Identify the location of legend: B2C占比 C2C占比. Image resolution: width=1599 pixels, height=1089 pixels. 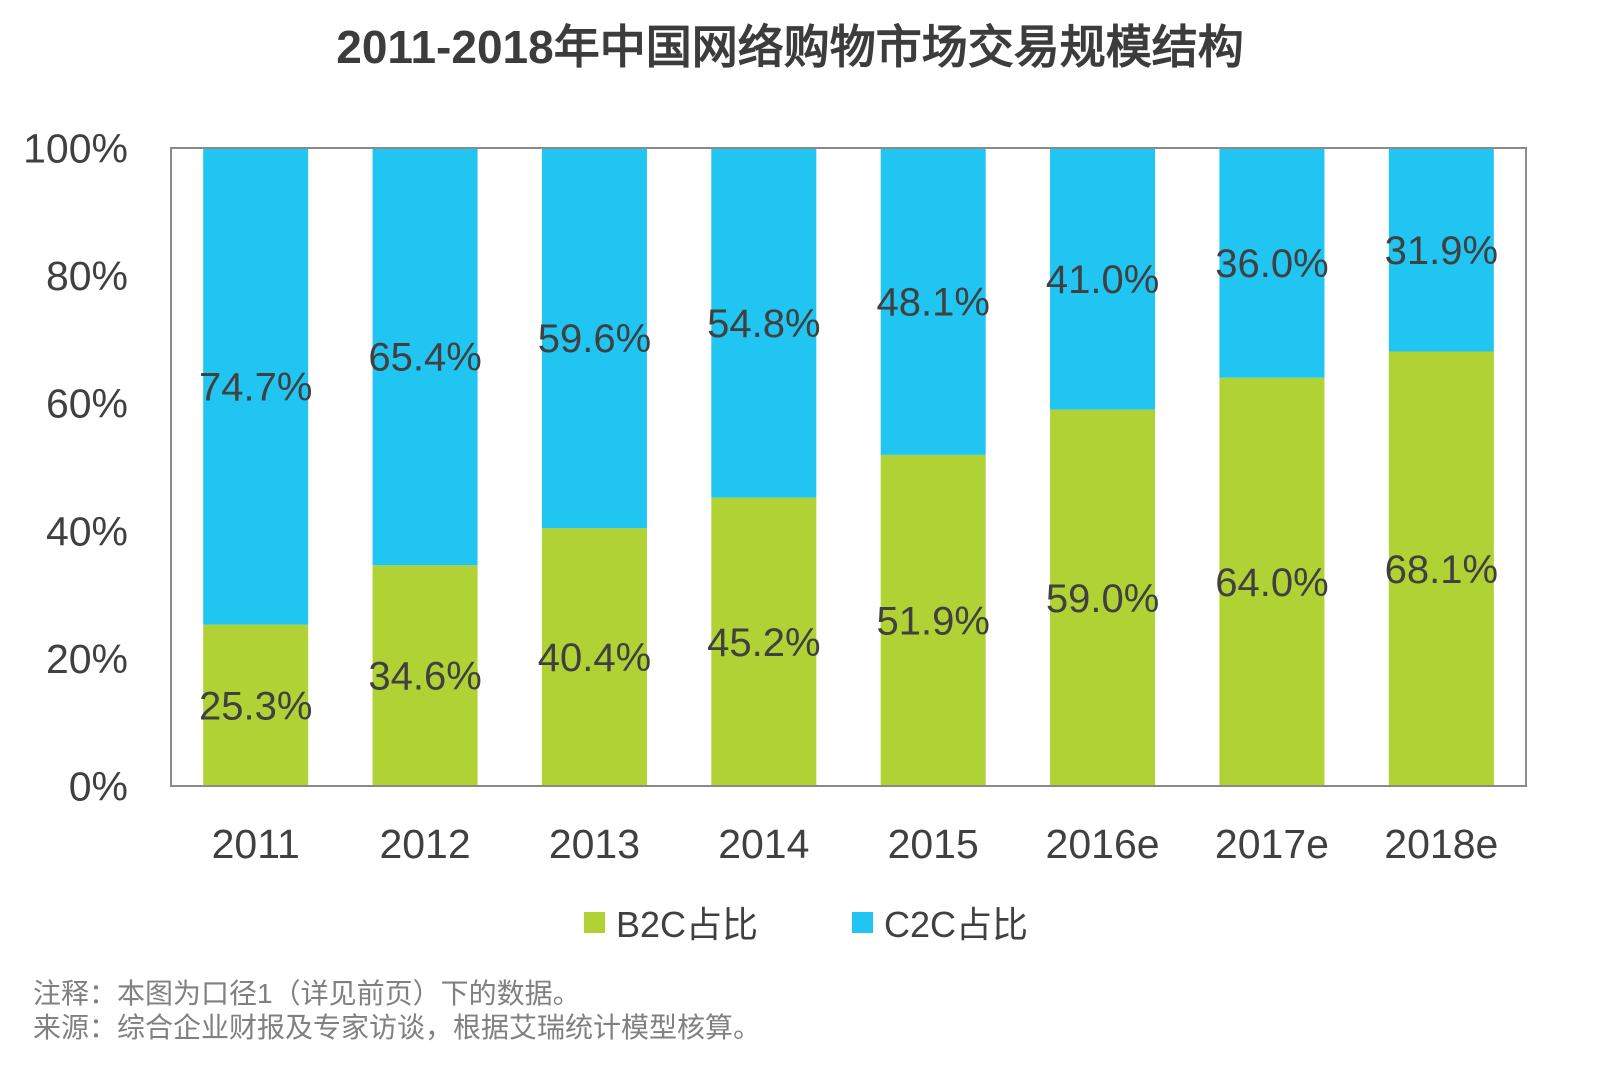
(806, 924).